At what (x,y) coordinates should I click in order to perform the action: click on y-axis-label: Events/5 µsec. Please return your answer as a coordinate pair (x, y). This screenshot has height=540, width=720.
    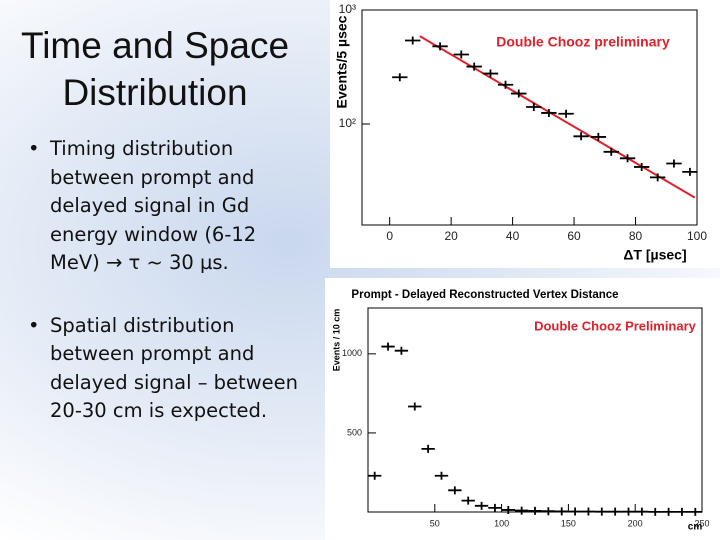
    Looking at the image, I should click on (342, 61).